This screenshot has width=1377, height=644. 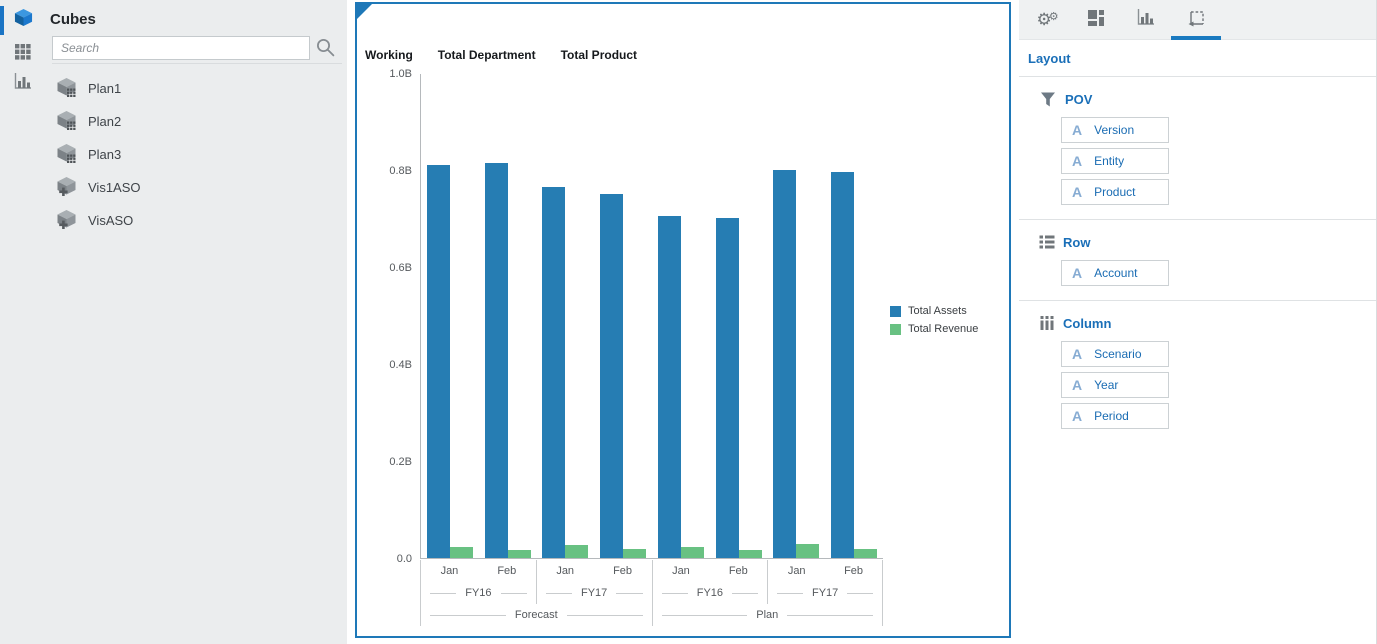 I want to click on section-label: Row, so click(x=1077, y=242).